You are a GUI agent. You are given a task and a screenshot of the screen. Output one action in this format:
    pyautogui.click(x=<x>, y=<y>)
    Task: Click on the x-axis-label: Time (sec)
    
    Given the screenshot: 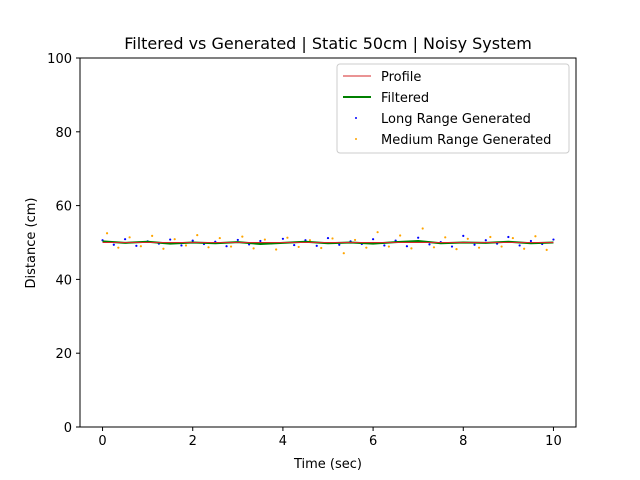 What is the action you would take?
    pyautogui.click(x=327, y=464)
    